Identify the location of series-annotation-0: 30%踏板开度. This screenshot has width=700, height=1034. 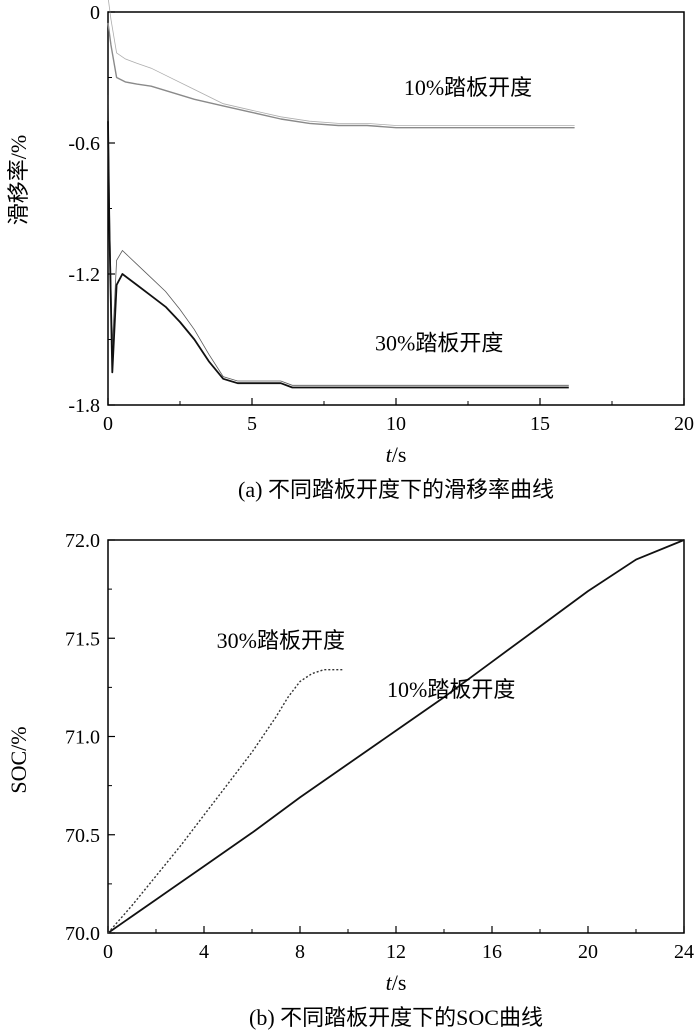
(281, 640).